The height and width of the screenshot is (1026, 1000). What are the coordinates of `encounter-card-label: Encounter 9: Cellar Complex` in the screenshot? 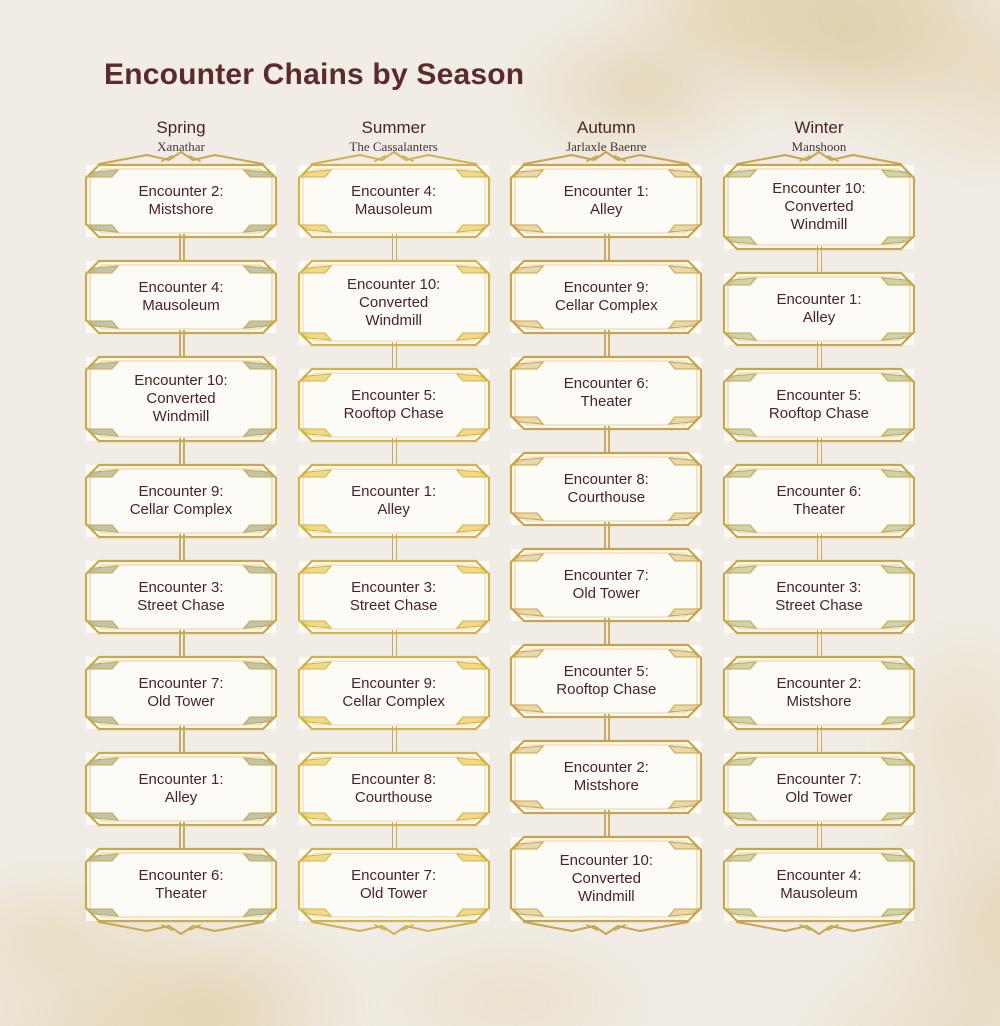 It's located at (606, 297).